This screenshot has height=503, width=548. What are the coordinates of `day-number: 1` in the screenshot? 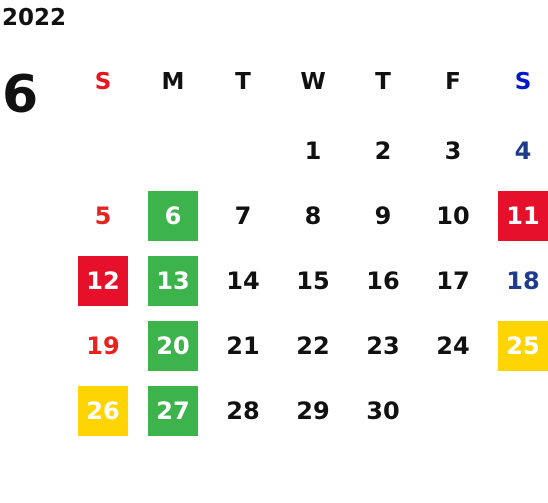 It's located at (313, 151).